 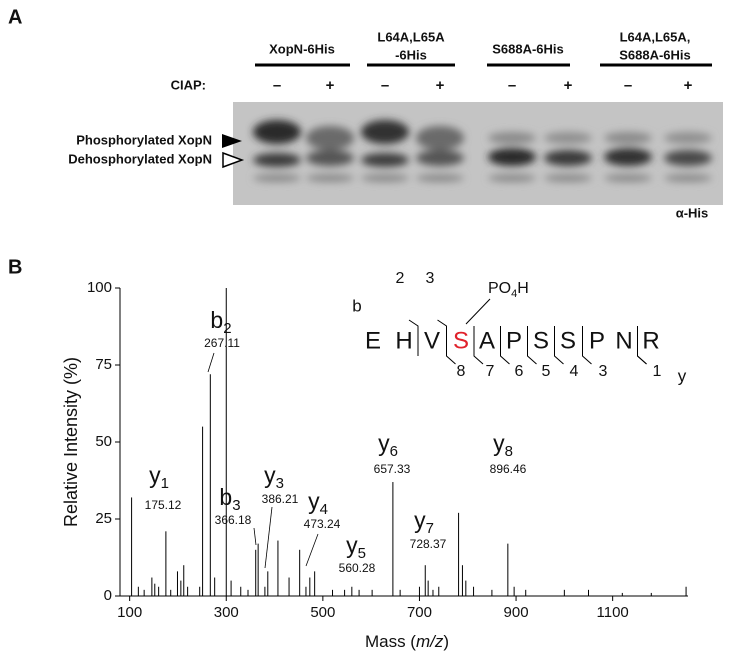 I want to click on ion-mz: 386.21, so click(x=280, y=499).